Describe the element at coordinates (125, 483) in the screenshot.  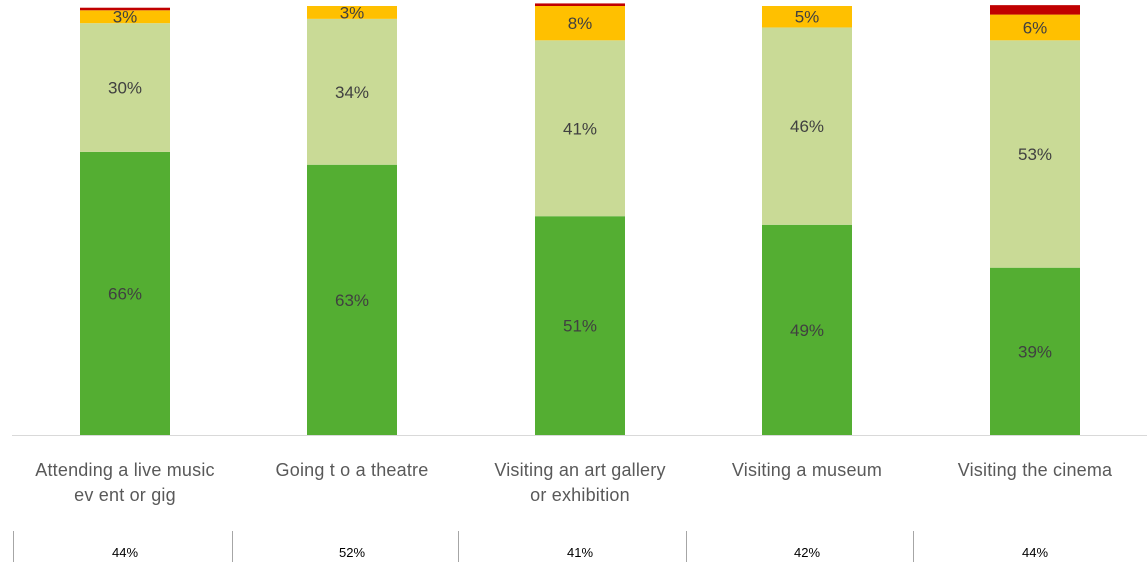
I see `category-label-1: Attending a live music ev ent or gig` at that location.